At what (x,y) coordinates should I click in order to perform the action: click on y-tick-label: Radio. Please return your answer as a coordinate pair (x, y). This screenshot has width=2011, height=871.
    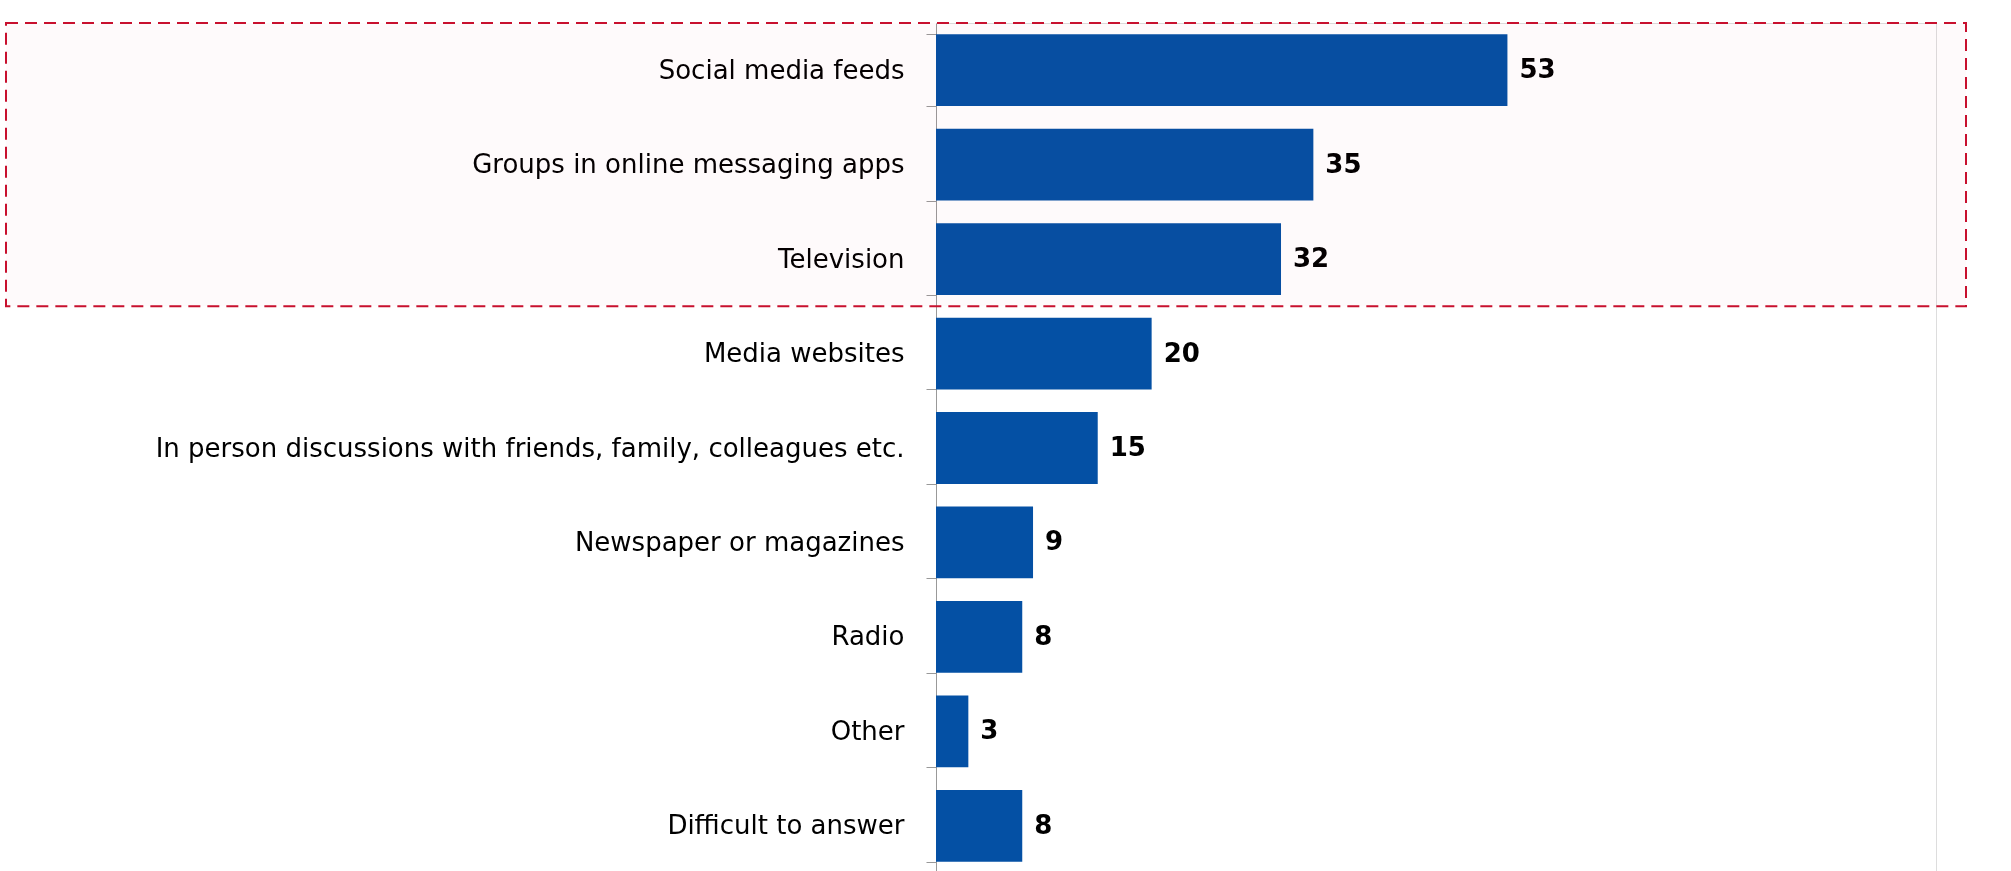
    Looking at the image, I should click on (868, 636).